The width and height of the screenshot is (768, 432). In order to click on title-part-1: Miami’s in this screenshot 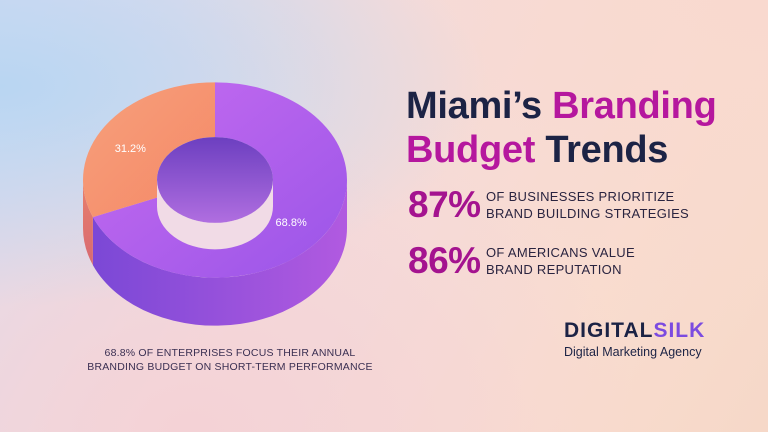, I will do `click(479, 106)`.